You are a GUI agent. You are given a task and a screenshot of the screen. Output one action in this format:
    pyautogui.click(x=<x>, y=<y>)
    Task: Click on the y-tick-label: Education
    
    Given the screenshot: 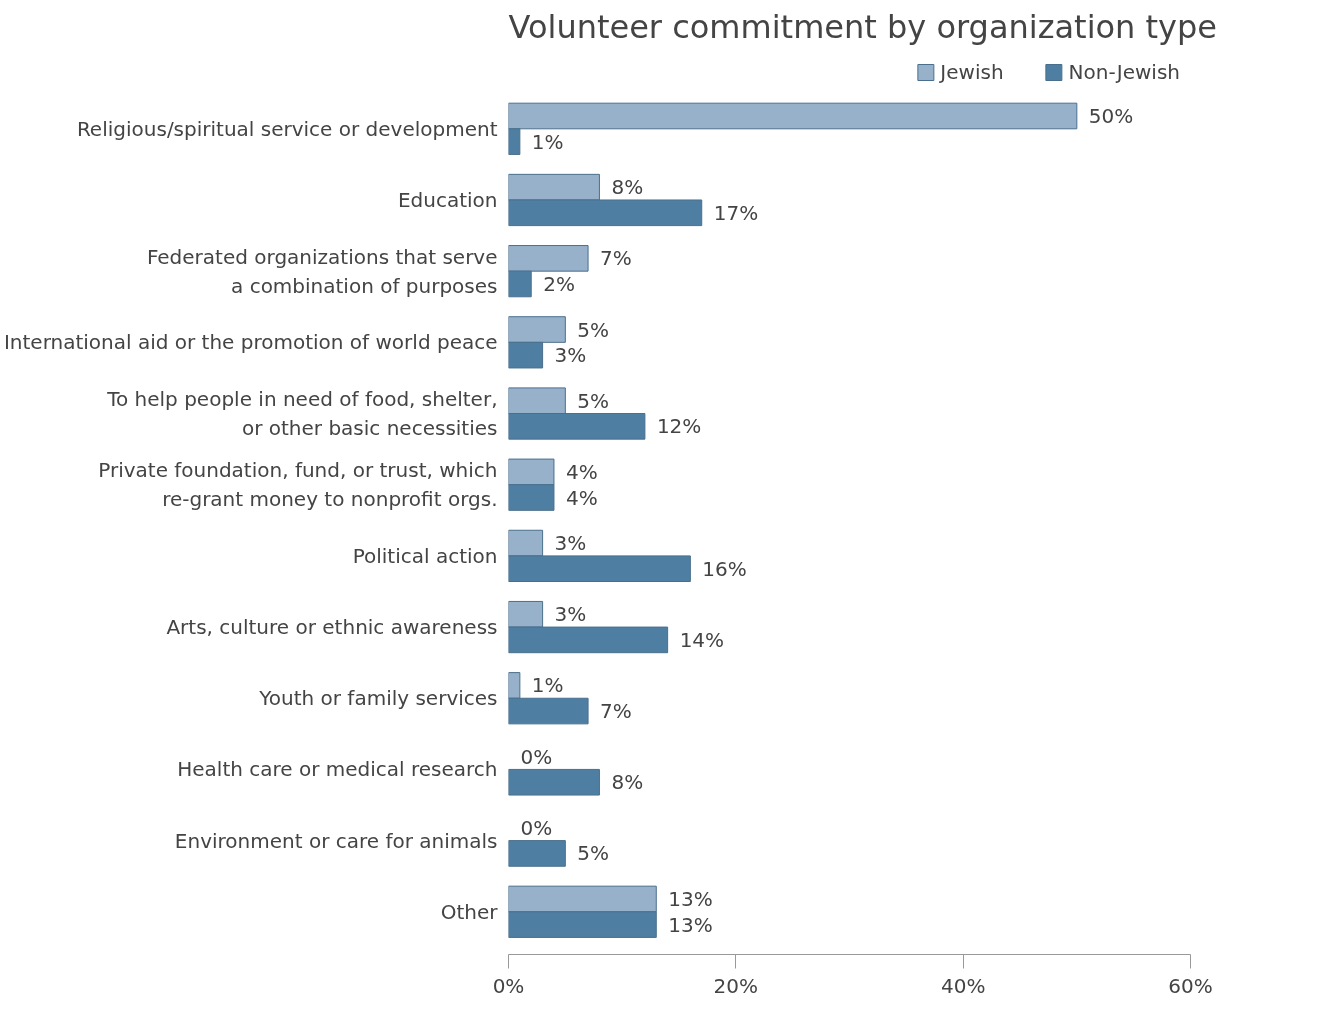 What is the action you would take?
    pyautogui.click(x=447, y=199)
    